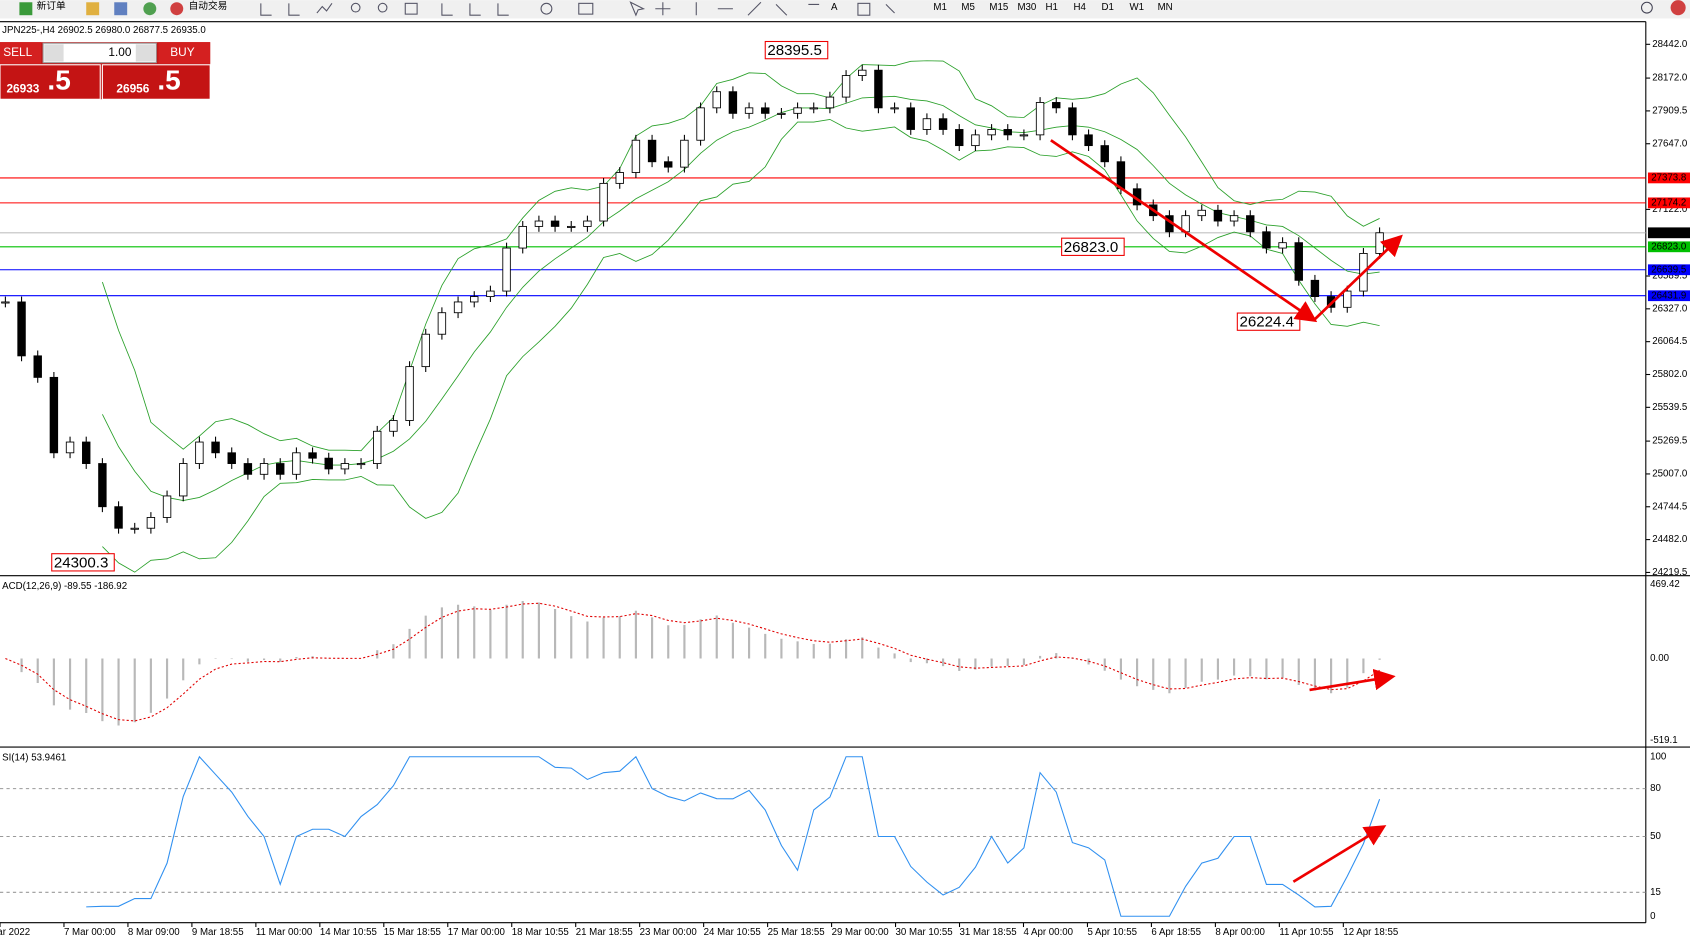 The height and width of the screenshot is (939, 1690). I want to click on annotation: 26224.4, so click(1266, 322).